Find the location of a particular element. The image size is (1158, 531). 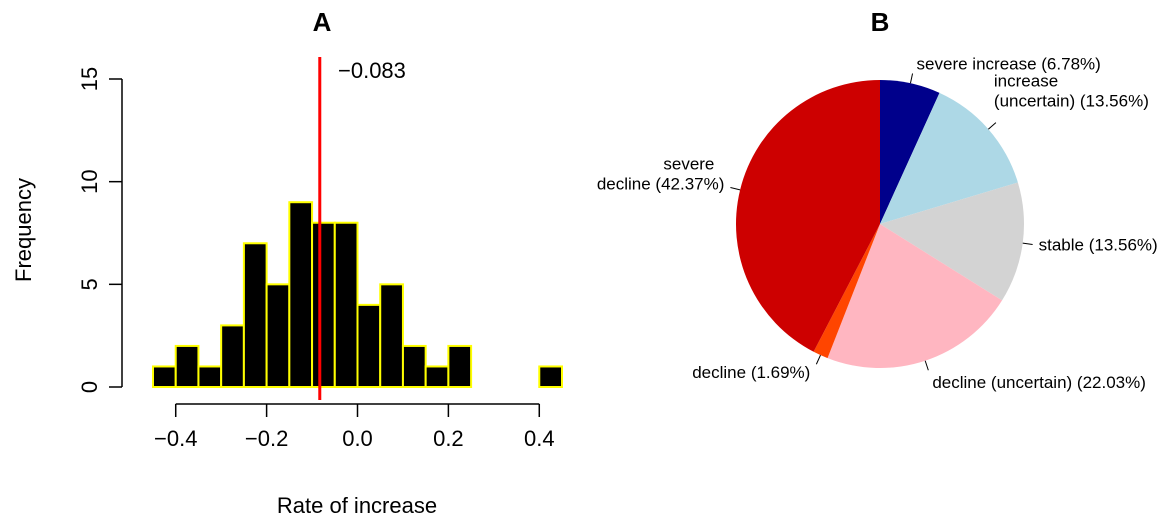

pie-slice-label: decline (1.69%) is located at coordinates (751, 372).